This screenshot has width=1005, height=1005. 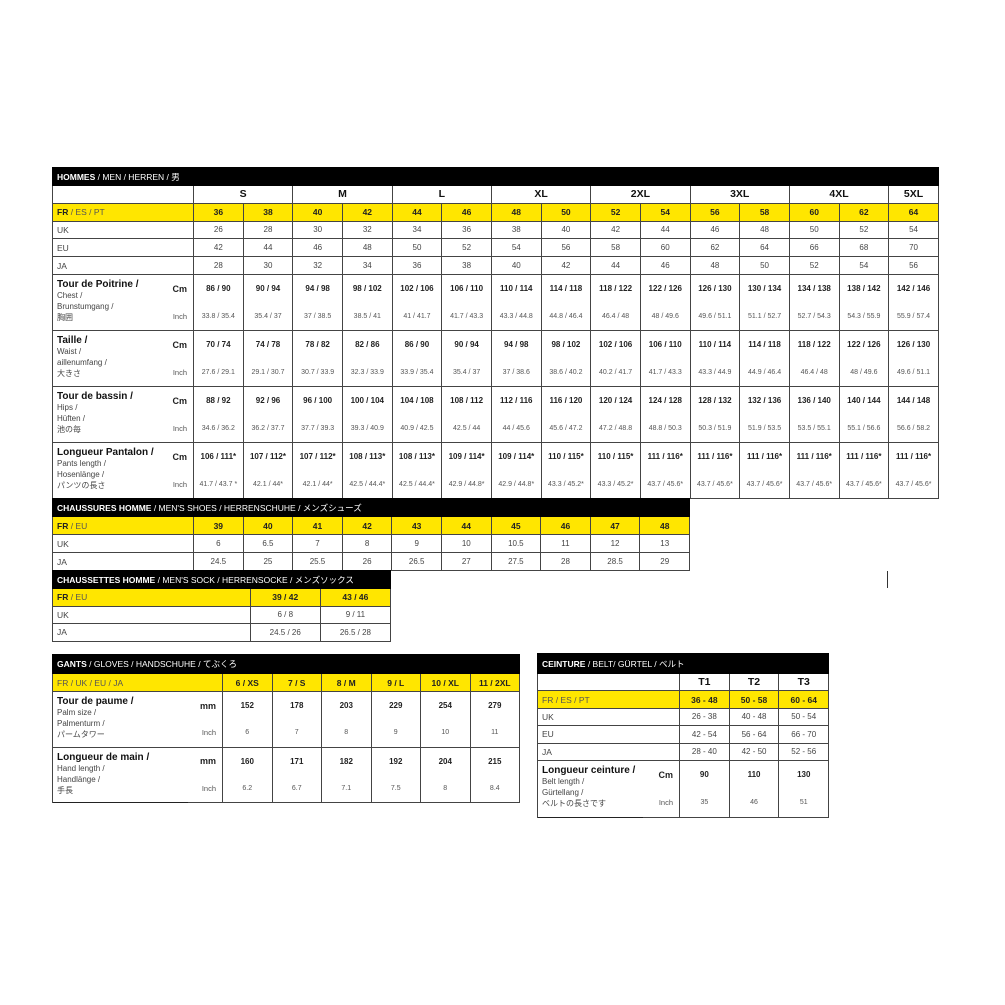 I want to click on shoes-cell: 47, so click(x=615, y=525).